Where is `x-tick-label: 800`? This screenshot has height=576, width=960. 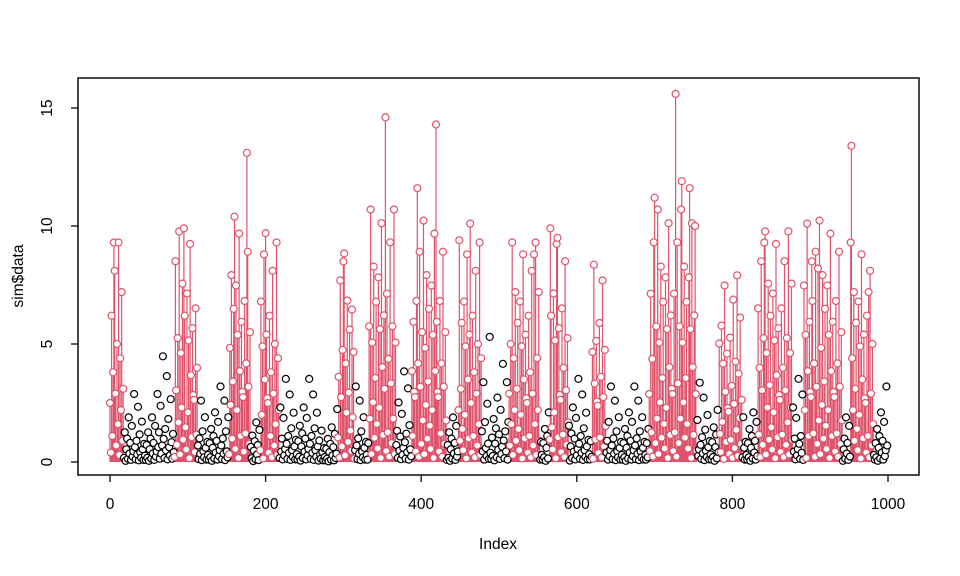 x-tick-label: 800 is located at coordinates (732, 504).